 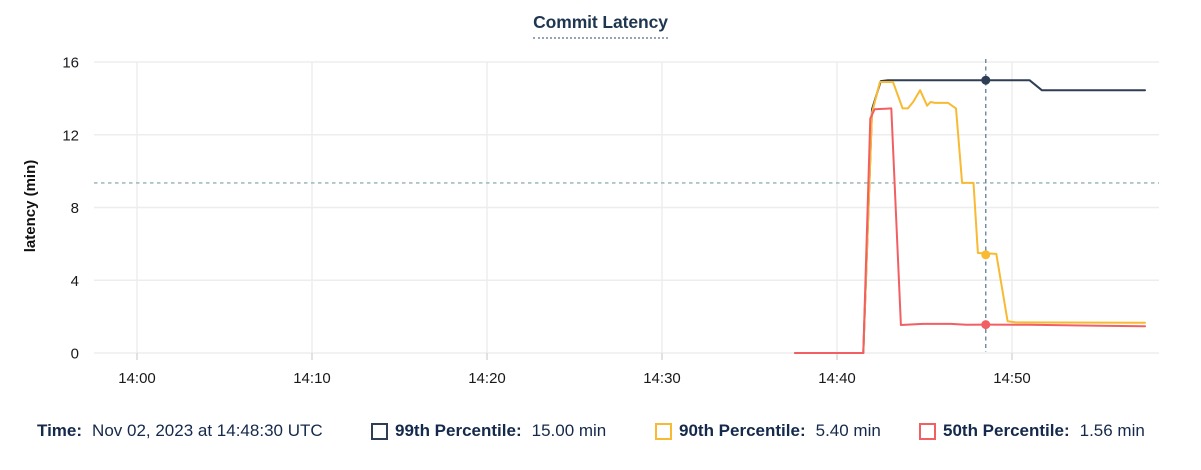 What do you see at coordinates (70, 135) in the screenshot?
I see `y-tick-label: 12` at bounding box center [70, 135].